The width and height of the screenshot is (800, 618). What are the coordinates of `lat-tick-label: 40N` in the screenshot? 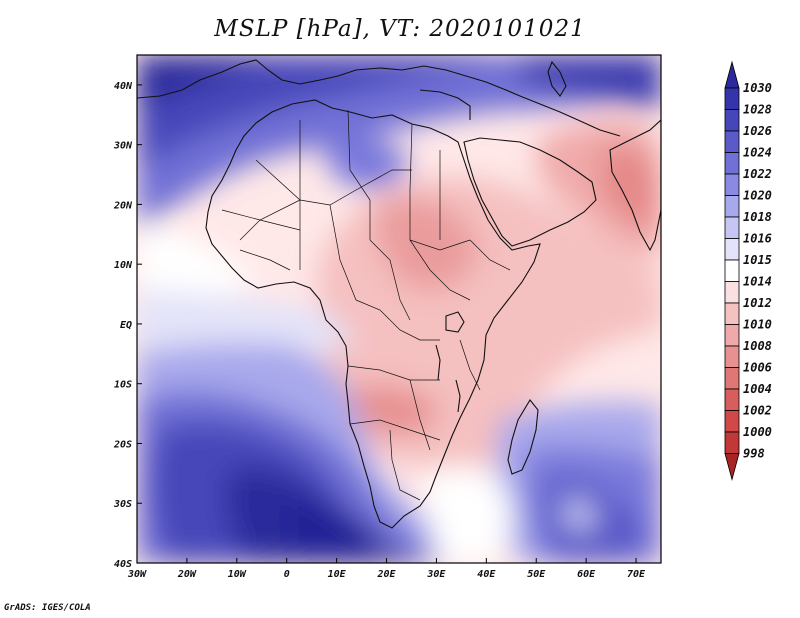 It's located at (123, 86).